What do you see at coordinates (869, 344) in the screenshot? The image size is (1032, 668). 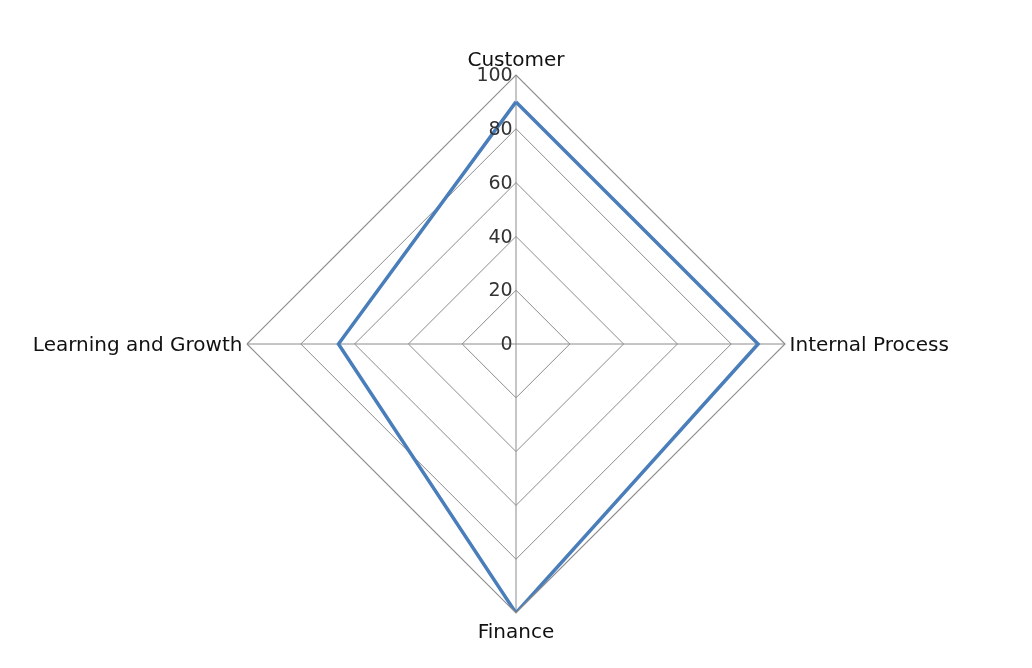 I see `spoke-label: Internal Process` at bounding box center [869, 344].